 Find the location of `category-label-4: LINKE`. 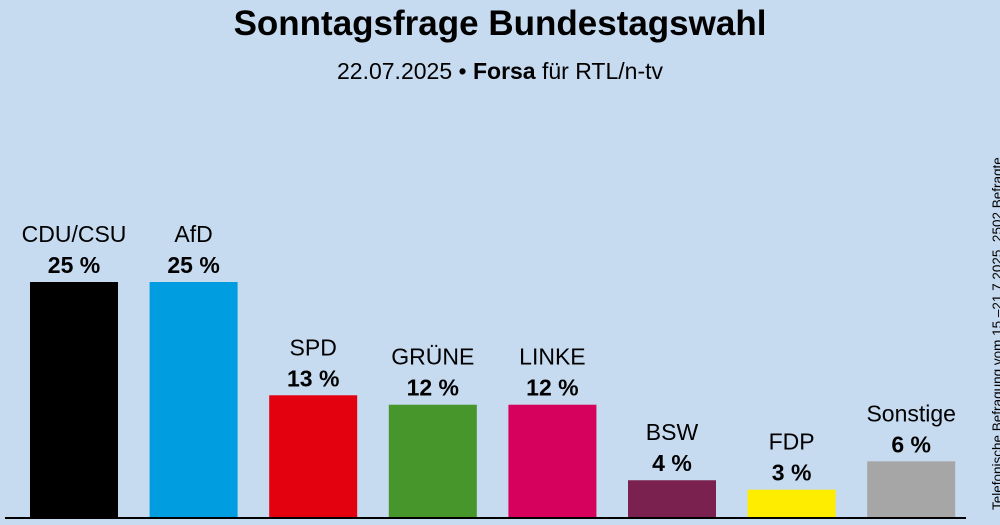

category-label-4: LINKE is located at coordinates (552, 357).